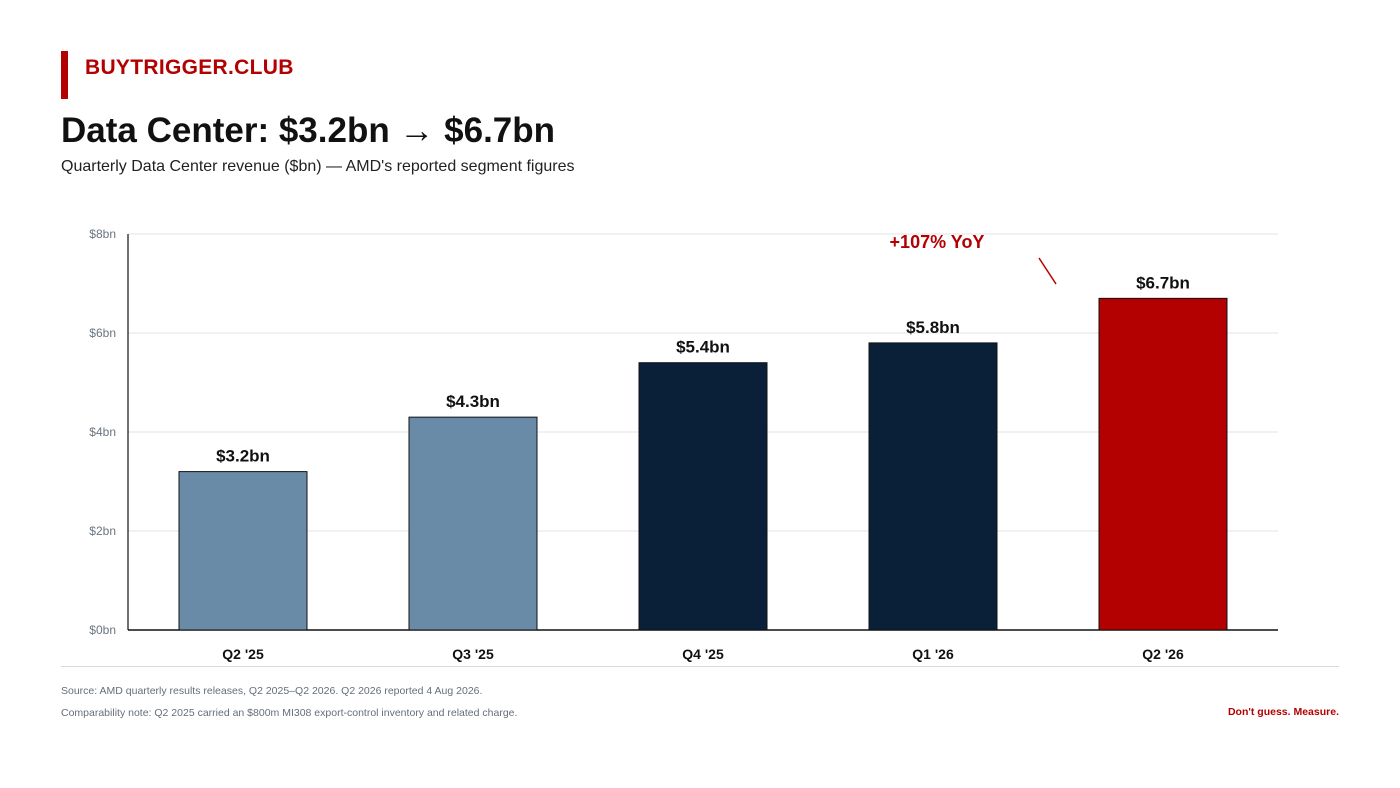  I want to click on y-tick-label: $4bn, so click(102, 432).